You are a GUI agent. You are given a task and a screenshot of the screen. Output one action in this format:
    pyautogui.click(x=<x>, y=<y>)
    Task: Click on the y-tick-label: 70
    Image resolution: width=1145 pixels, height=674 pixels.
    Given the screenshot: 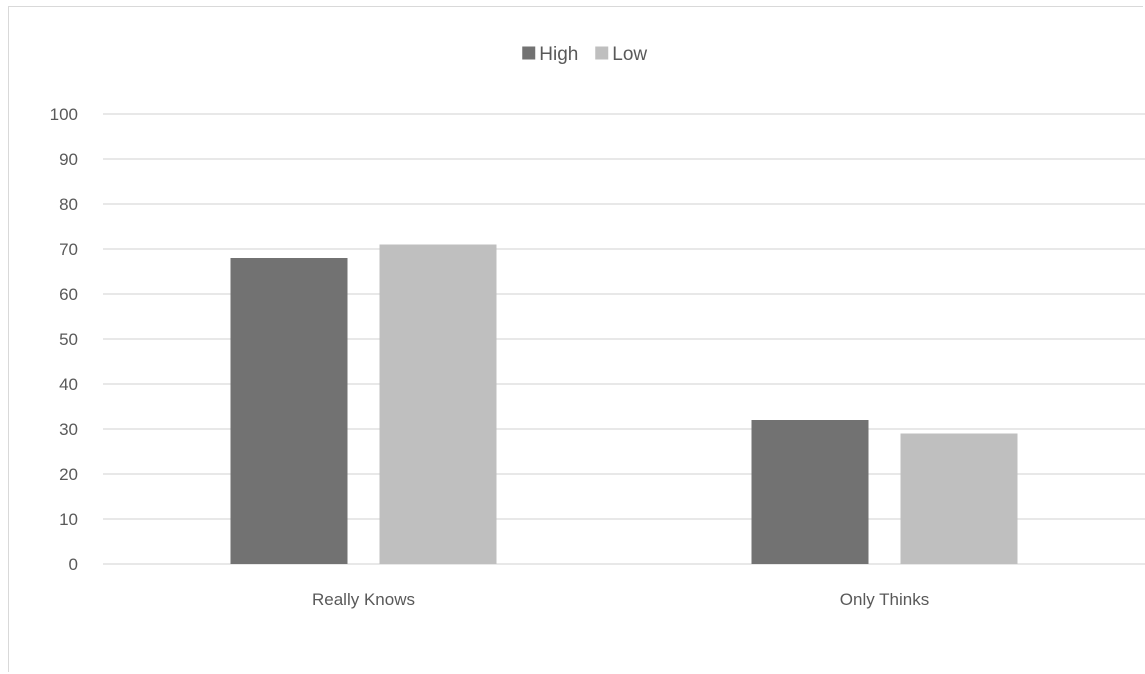 What is the action you would take?
    pyautogui.click(x=68, y=249)
    